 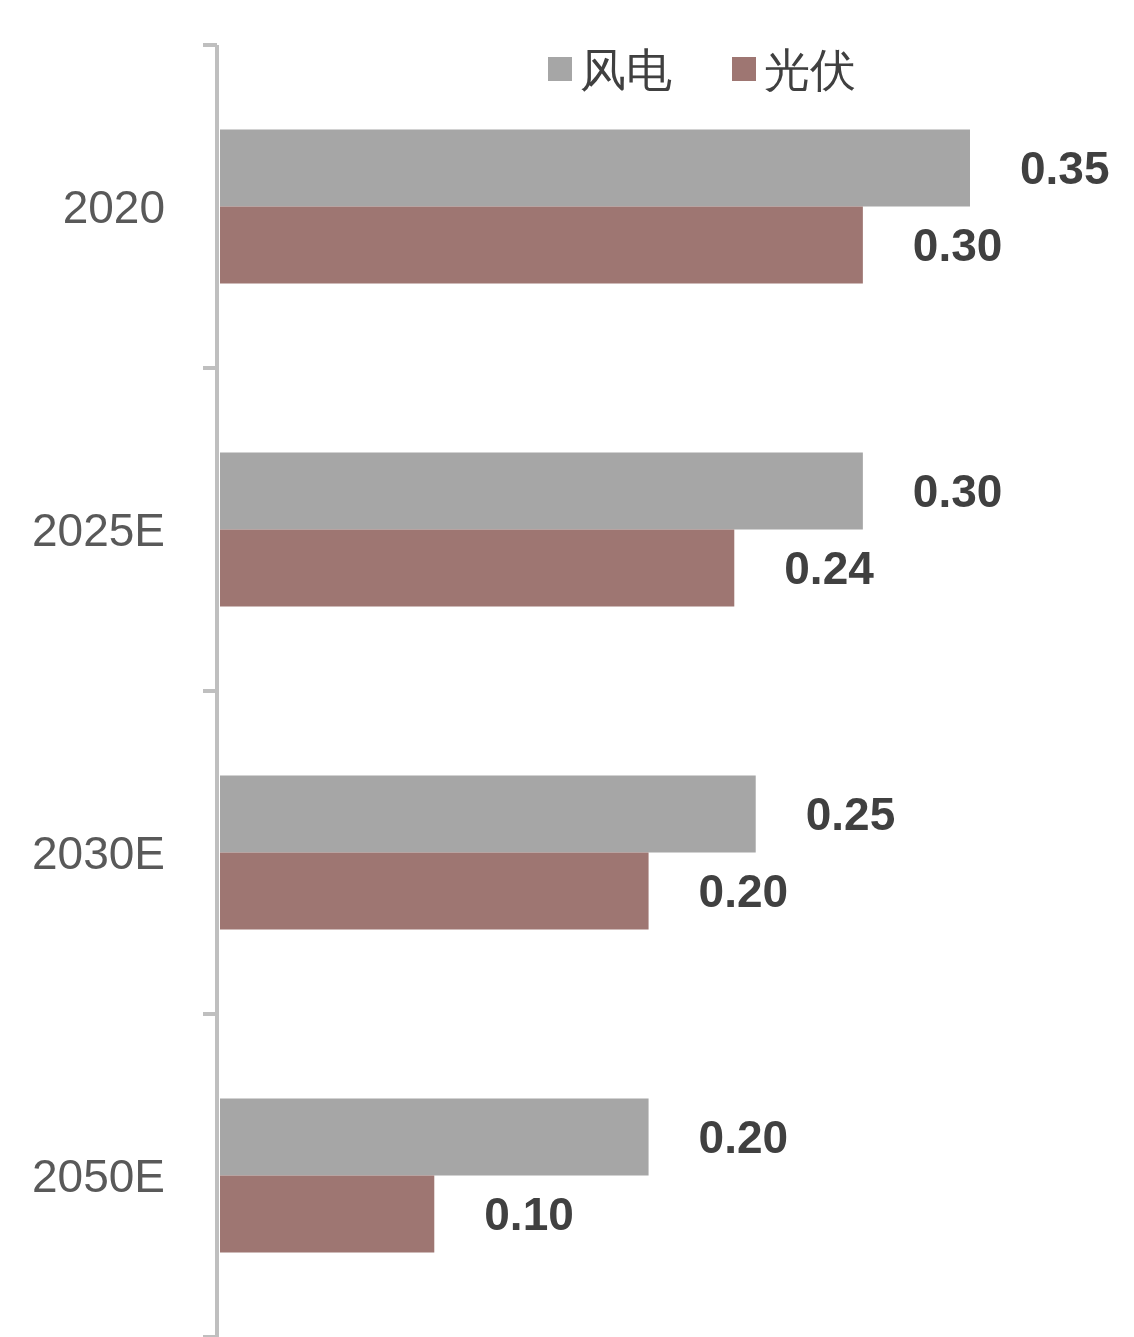 What do you see at coordinates (98, 852) in the screenshot?
I see `y-tick-label: 2030E` at bounding box center [98, 852].